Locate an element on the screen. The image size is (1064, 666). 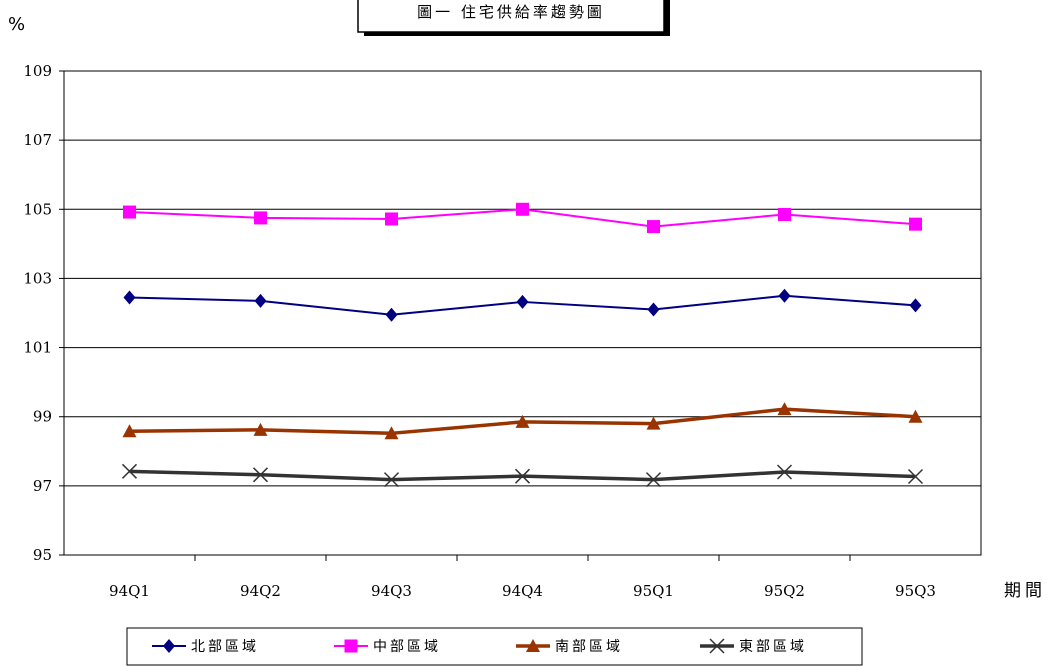
x-tick-label: 95Q3 is located at coordinates (915, 591).